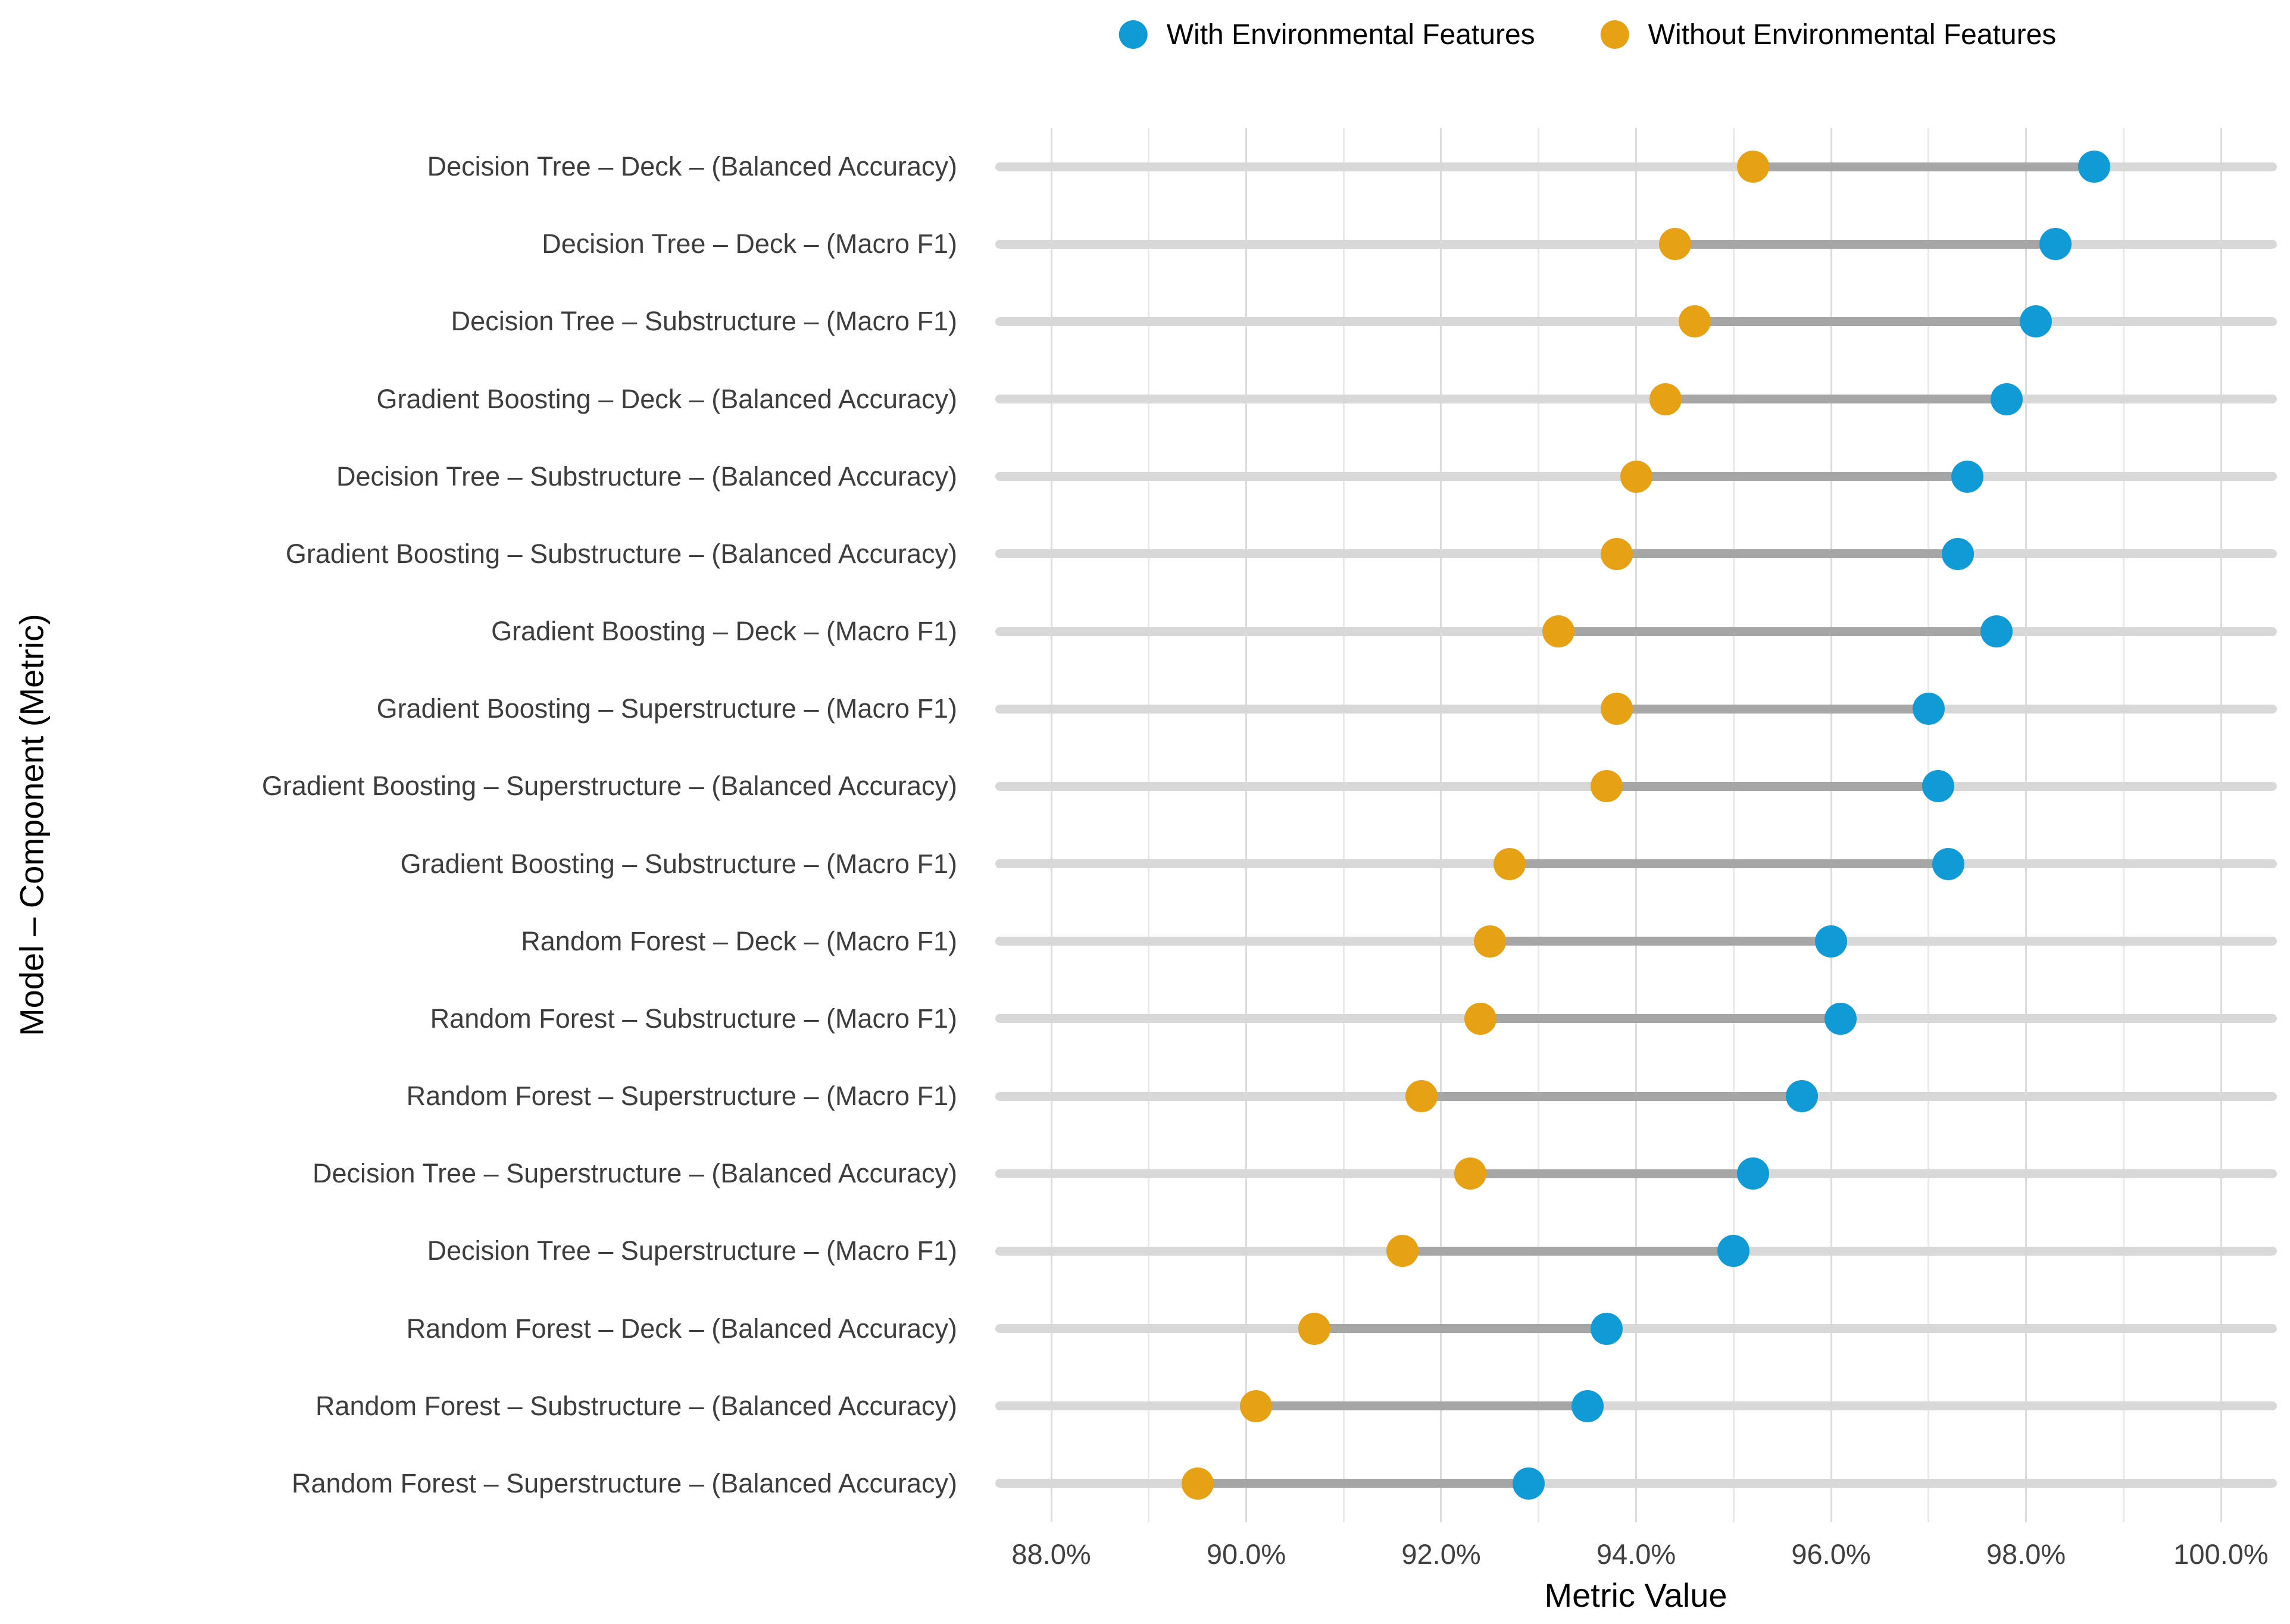  Describe the element at coordinates (1636, 1554) in the screenshot. I see `x-tick-label: 94.0%` at that location.